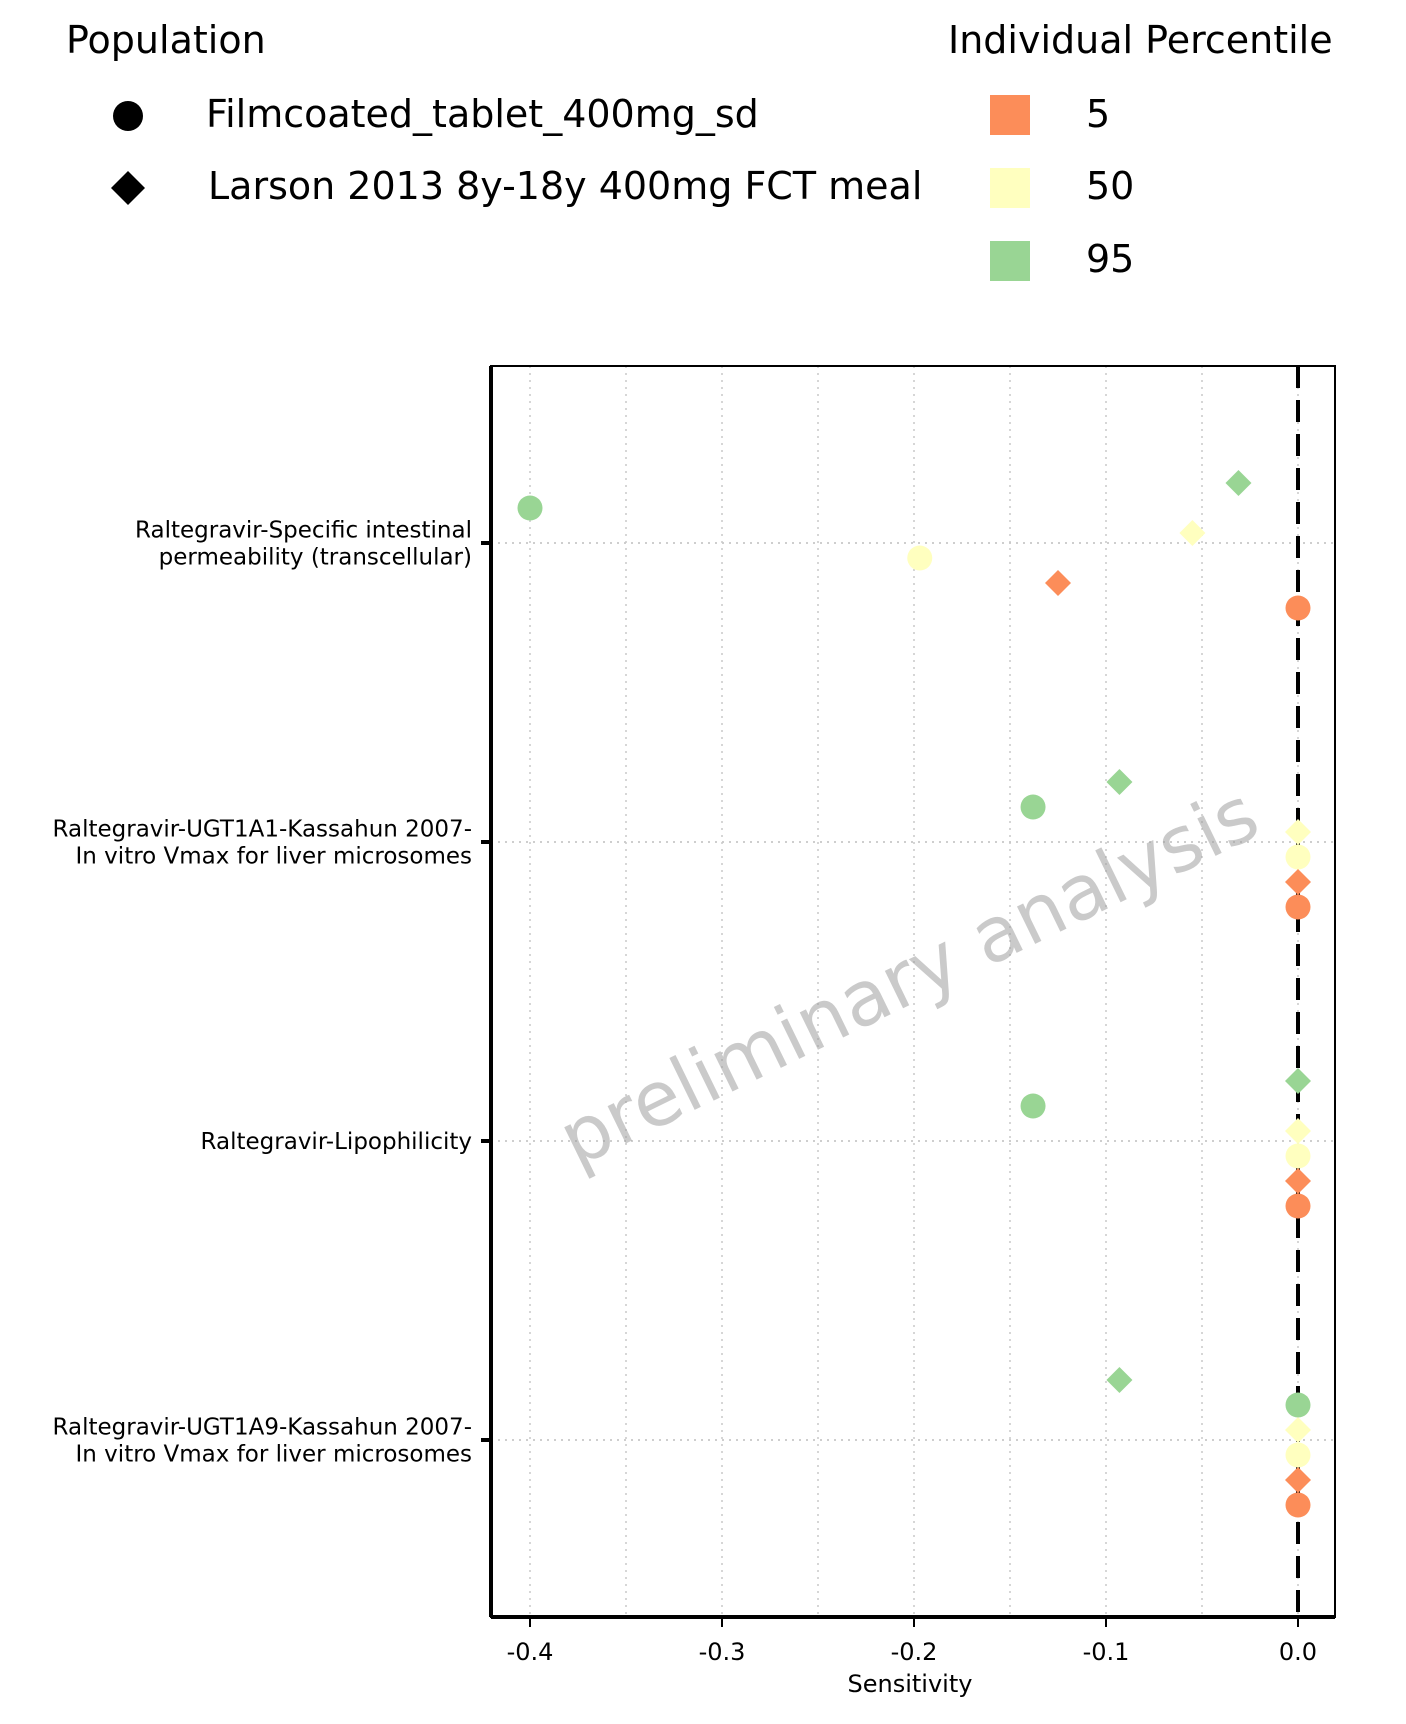 The height and width of the screenshot is (1724, 1406). Describe the element at coordinates (722, 1652) in the screenshot. I see `x-tick-label: -0.3` at that location.